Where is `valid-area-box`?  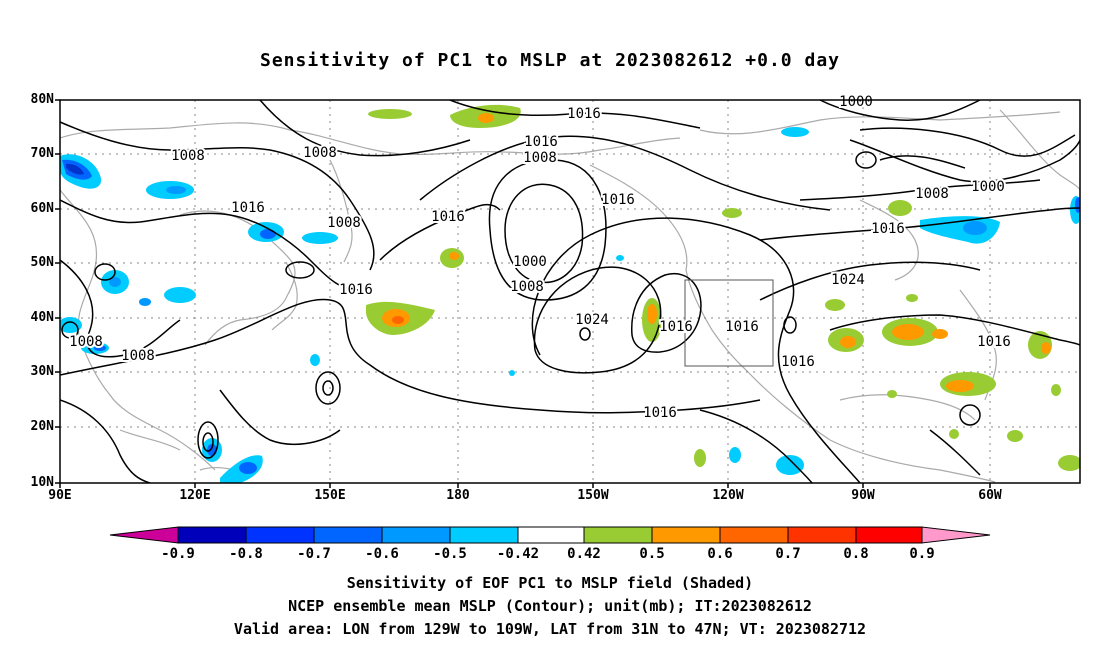
valid-area-box is located at coordinates (729, 323).